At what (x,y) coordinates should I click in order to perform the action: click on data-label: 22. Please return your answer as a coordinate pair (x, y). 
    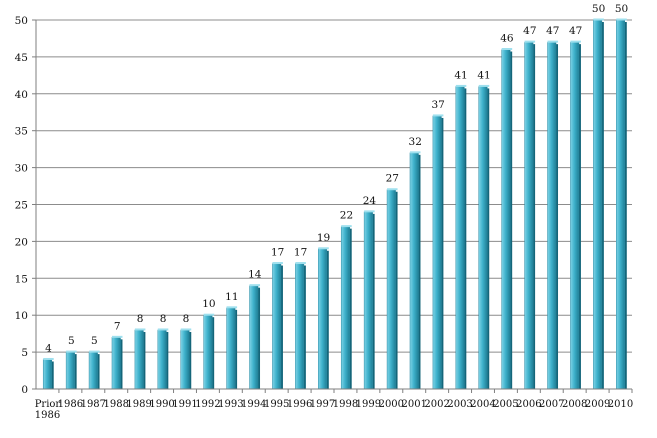
    Looking at the image, I should click on (346, 216).